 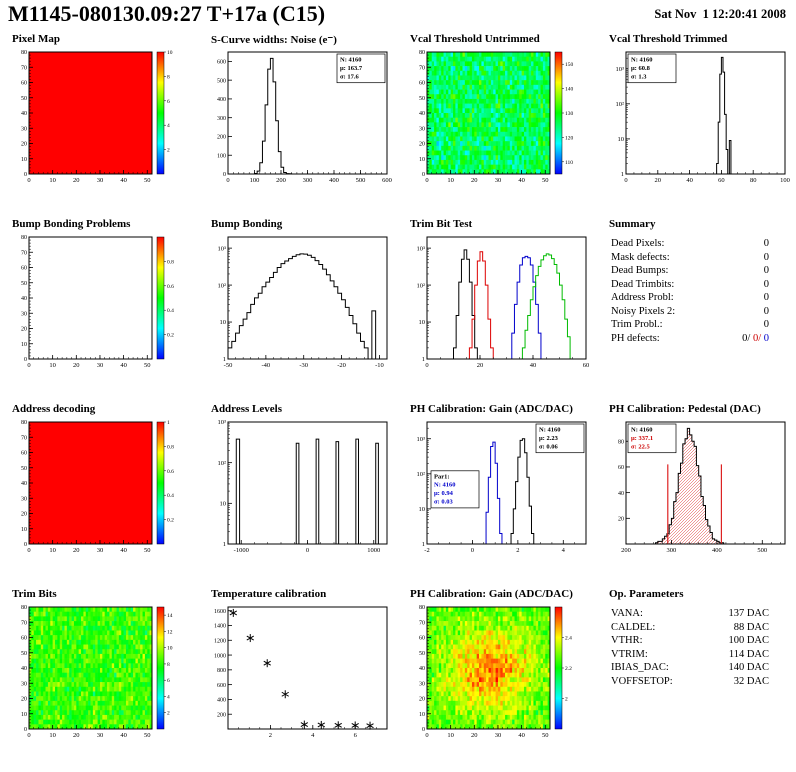 I want to click on svg-text: 8, so click(x=168, y=665).